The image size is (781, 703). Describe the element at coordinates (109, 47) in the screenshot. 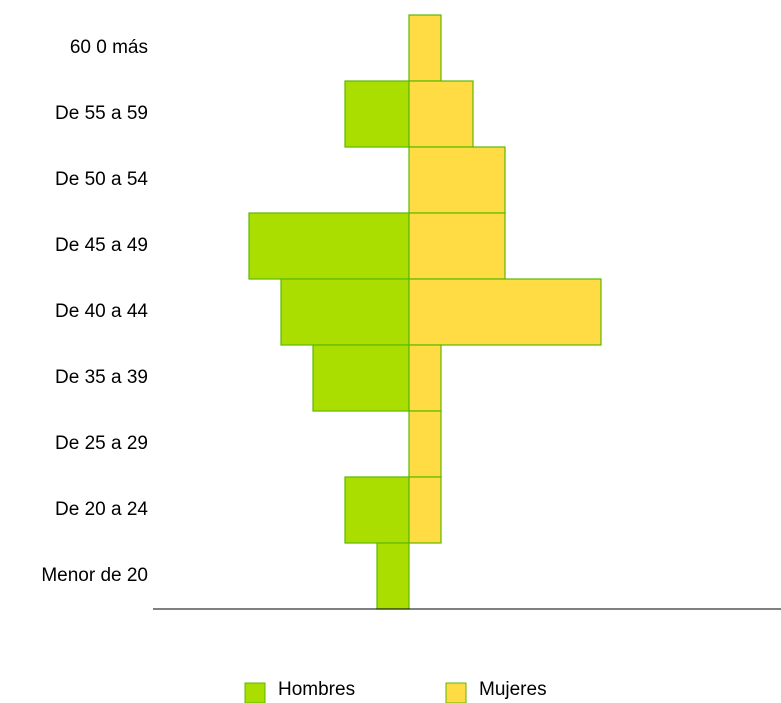

I see `y-tick-label: 60 0 más` at that location.